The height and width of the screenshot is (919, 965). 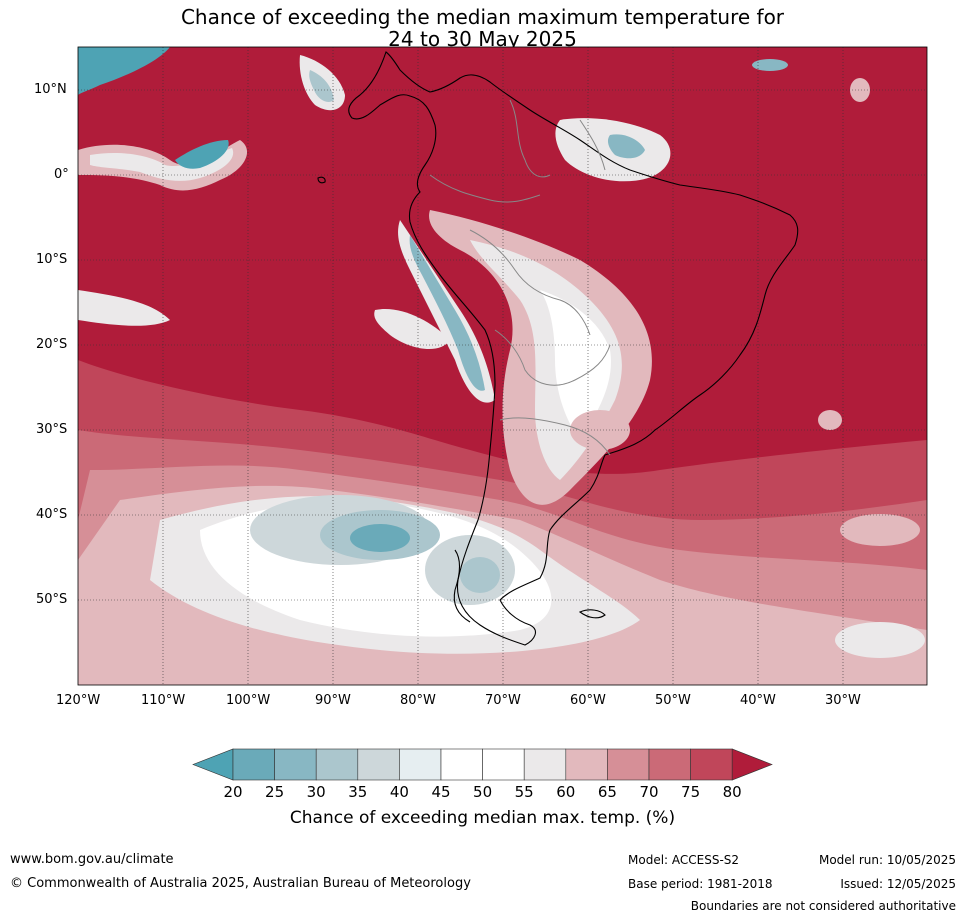 I want to click on lat-label-30s: 30°S, so click(x=52, y=429).